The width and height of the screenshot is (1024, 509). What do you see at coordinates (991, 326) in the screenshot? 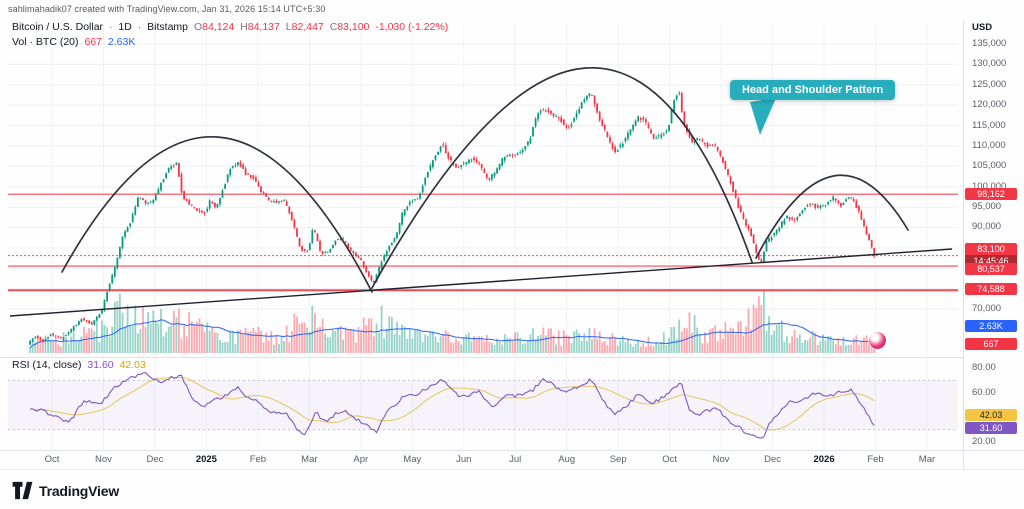
I see `volume-axis-tag: 2.63K` at bounding box center [991, 326].